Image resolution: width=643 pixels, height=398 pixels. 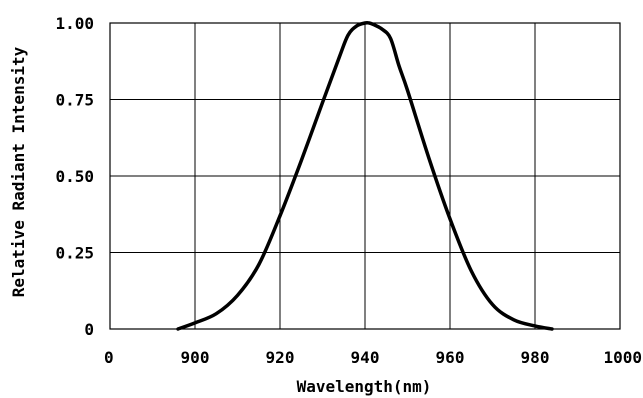 What do you see at coordinates (364, 386) in the screenshot?
I see `x-axis-title: Wavelength(nm)` at bounding box center [364, 386].